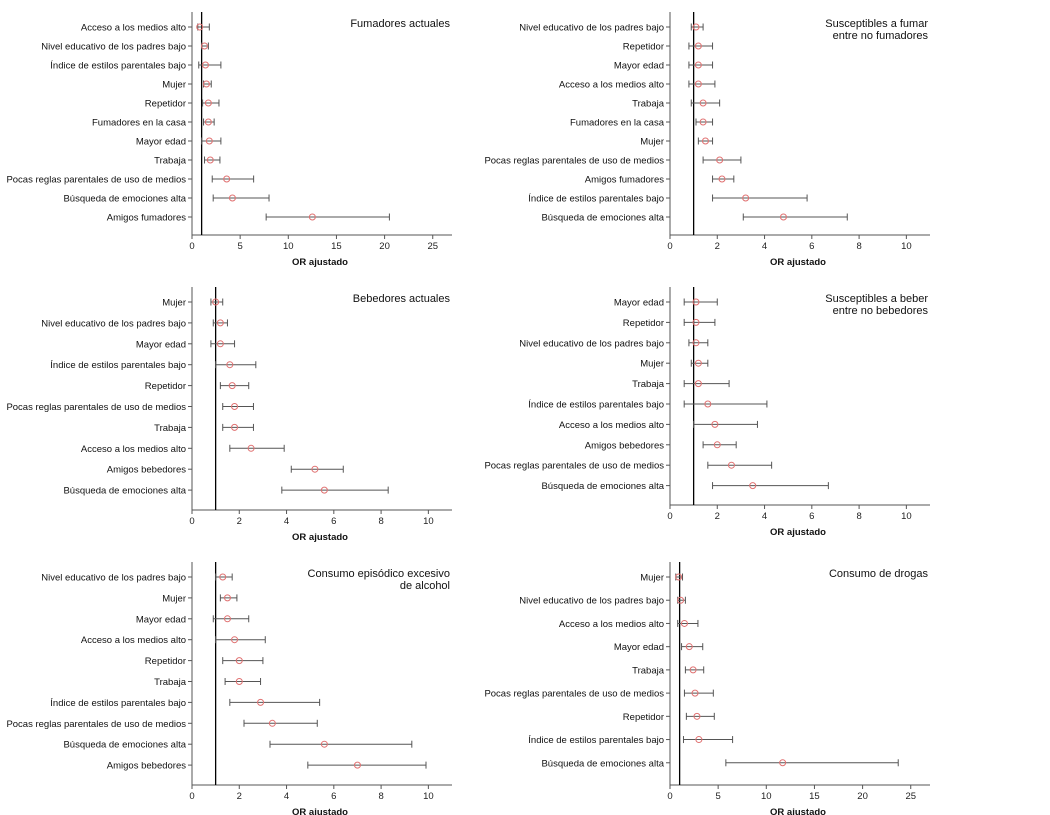 Image resolution: width=1050 pixels, height=815 pixels. Describe the element at coordinates (139, 123) in the screenshot. I see `row-label-fumadores-en-la-casa: Fumadores en la casa` at that location.